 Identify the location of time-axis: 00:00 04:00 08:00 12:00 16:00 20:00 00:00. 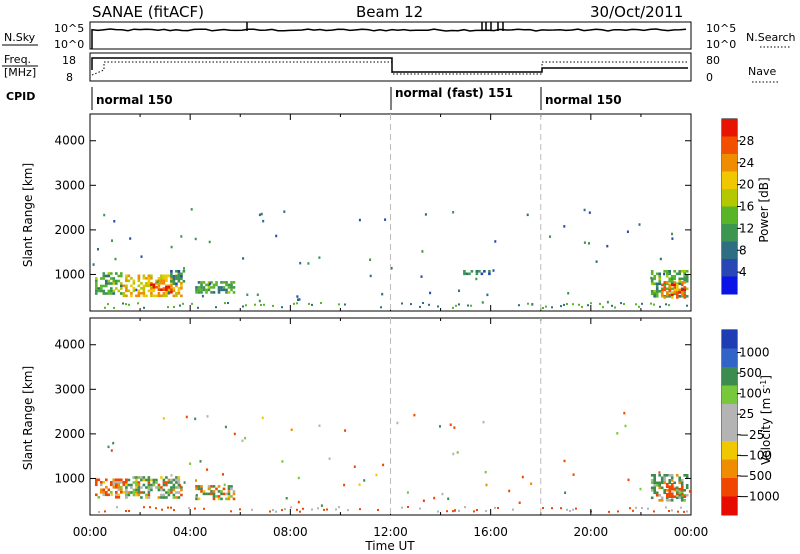
(391, 532).